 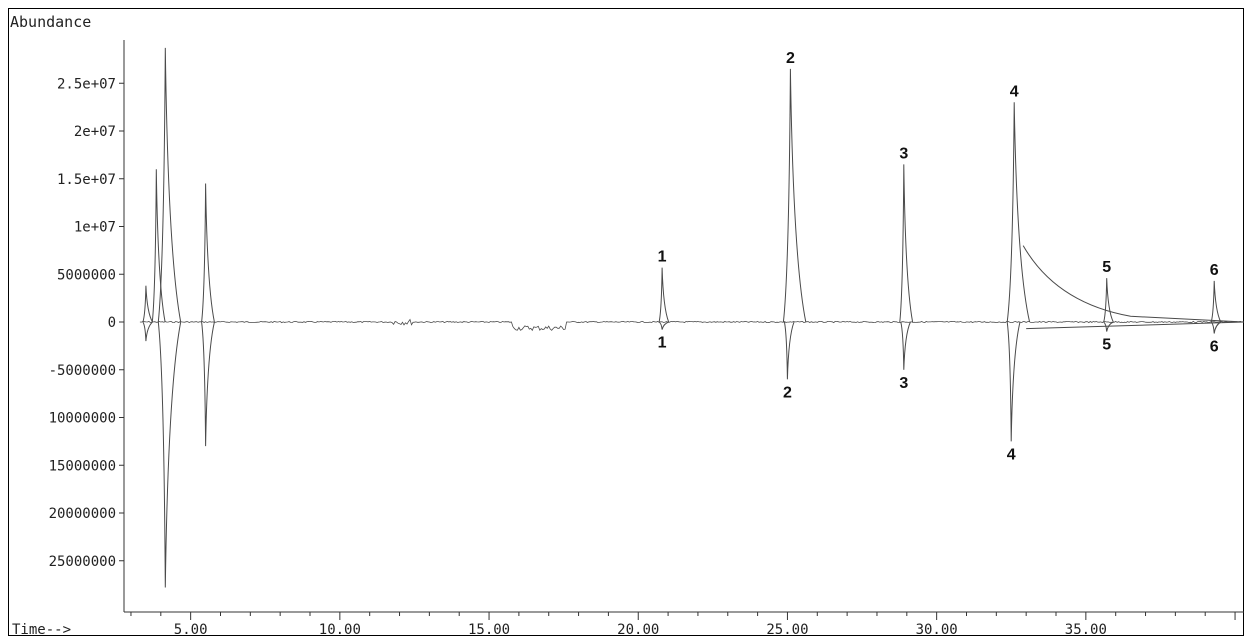 I want to click on y-tick-label: 1.5e+07, so click(x=86, y=180).